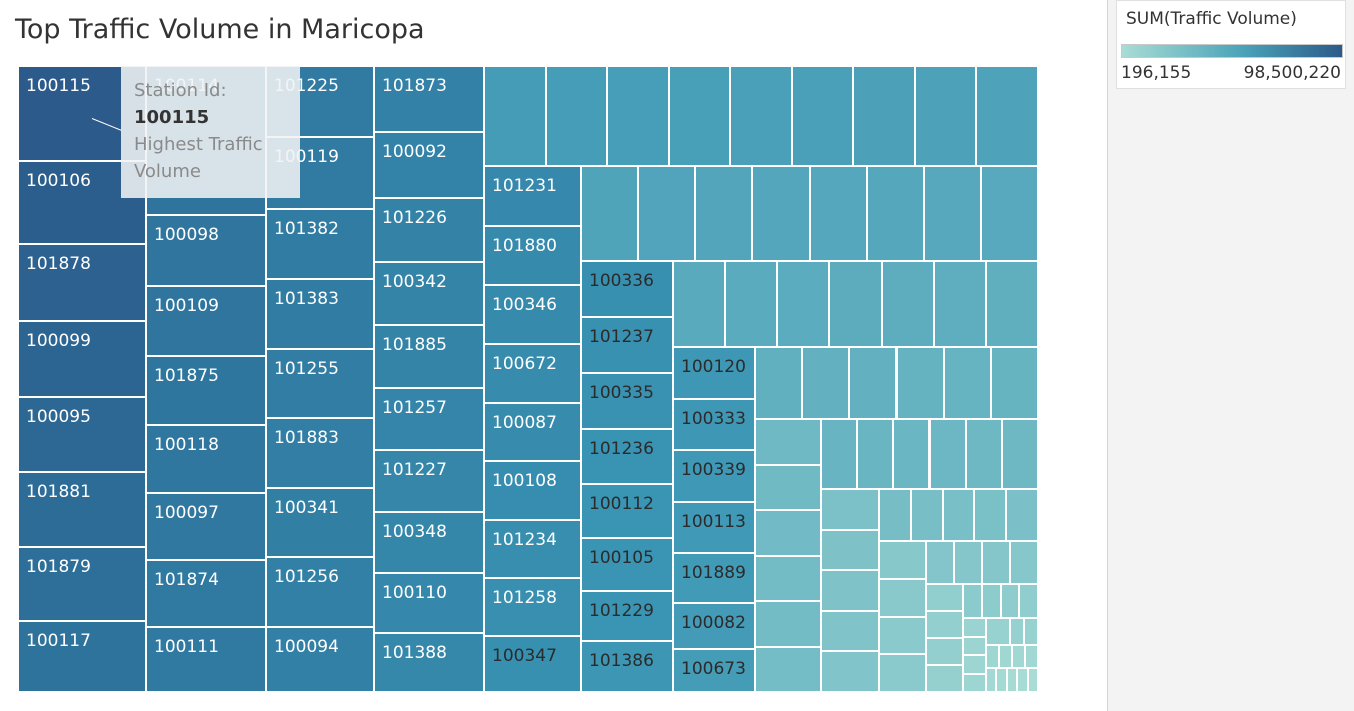 Image resolution: width=1354 pixels, height=711 pixels. What do you see at coordinates (429, 542) in the screenshot?
I see `treemap-cell: 100348` at bounding box center [429, 542].